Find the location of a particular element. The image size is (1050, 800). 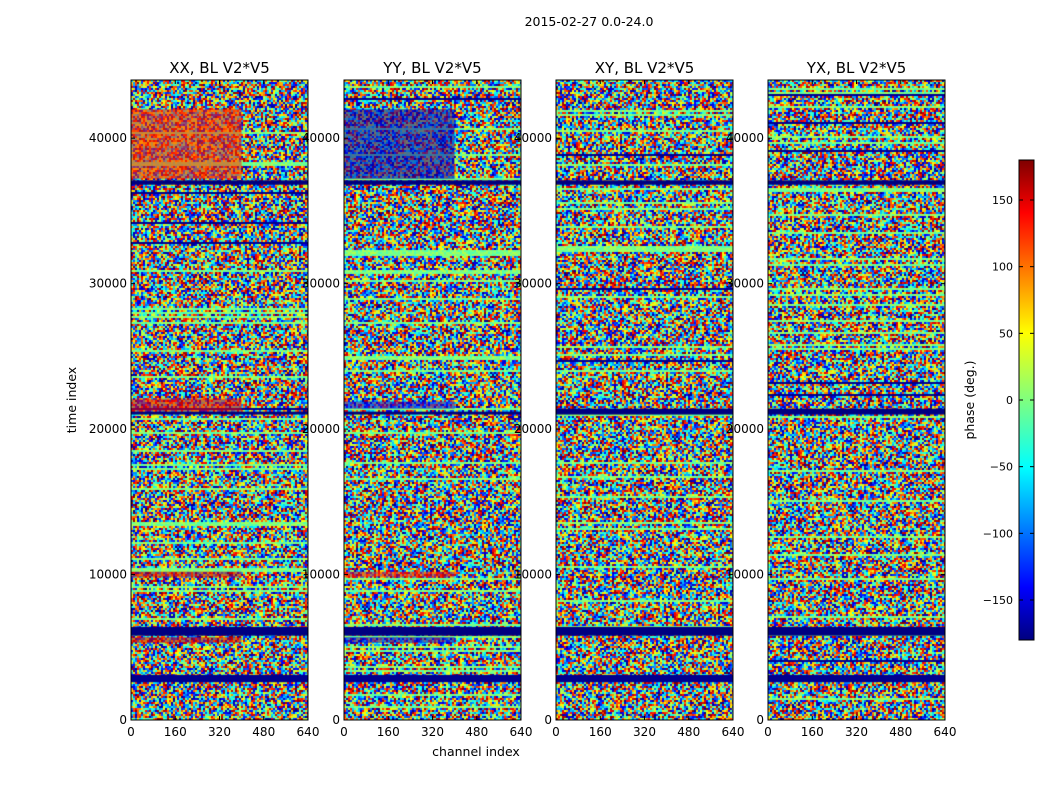

colorbar-tick-label: 50 is located at coordinates (1006, 333).